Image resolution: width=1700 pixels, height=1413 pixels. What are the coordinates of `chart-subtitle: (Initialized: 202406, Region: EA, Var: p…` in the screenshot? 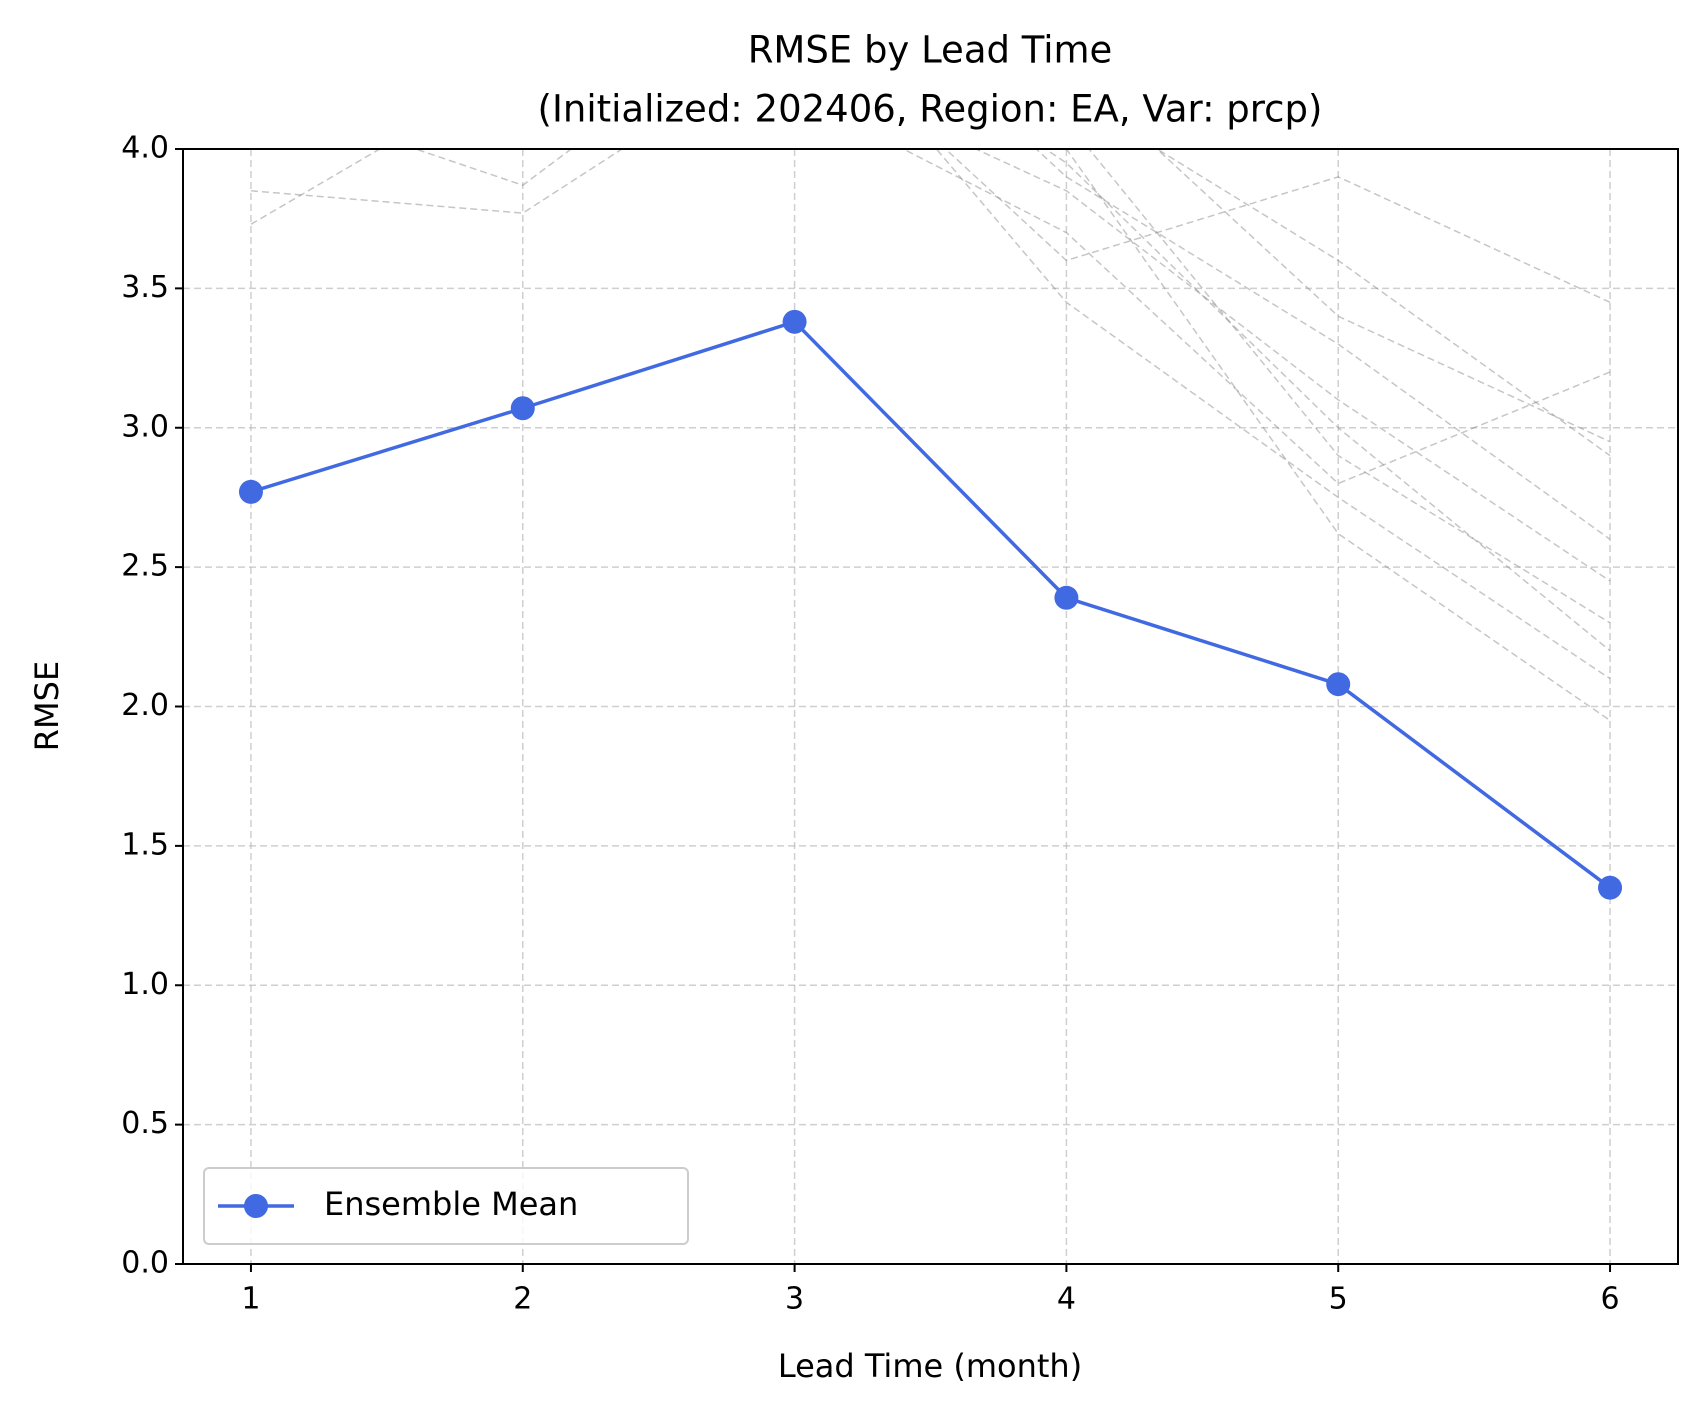 It's located at (930, 109).